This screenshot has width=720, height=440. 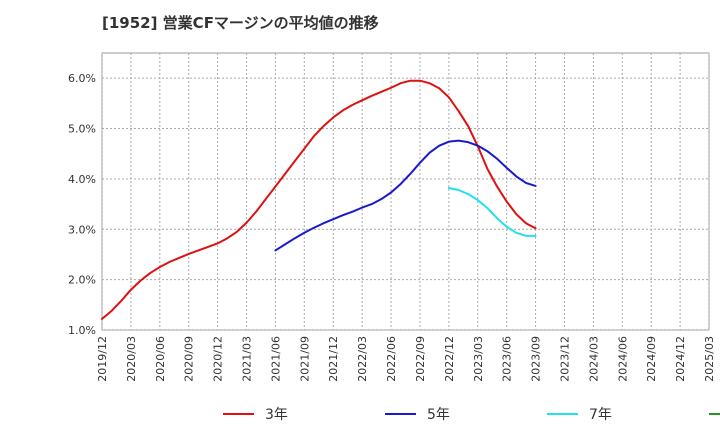 I want to click on x-tick-label: 2021/09, so click(x=304, y=359).